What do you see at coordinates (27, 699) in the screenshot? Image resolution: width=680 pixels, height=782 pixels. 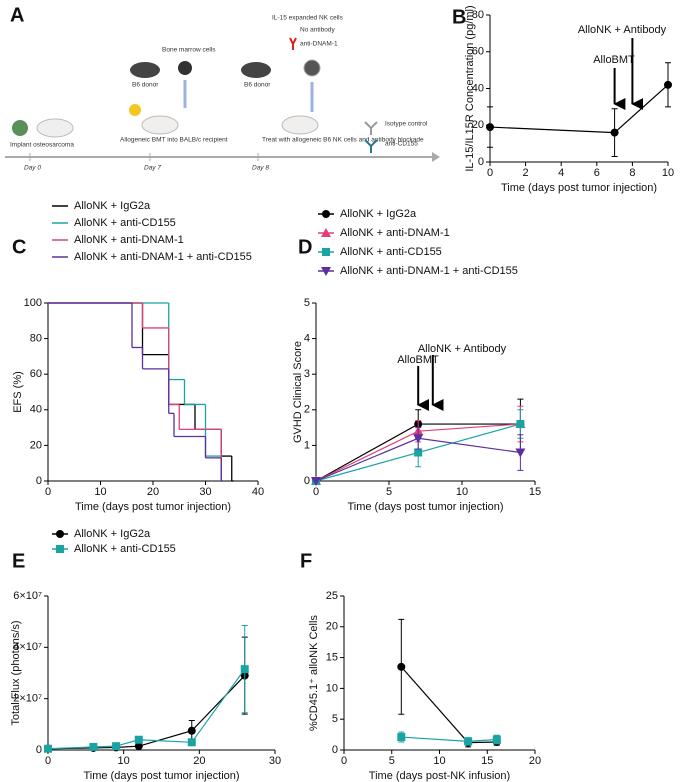 I see `y-tick-label: 2×10⁷` at bounding box center [27, 699].